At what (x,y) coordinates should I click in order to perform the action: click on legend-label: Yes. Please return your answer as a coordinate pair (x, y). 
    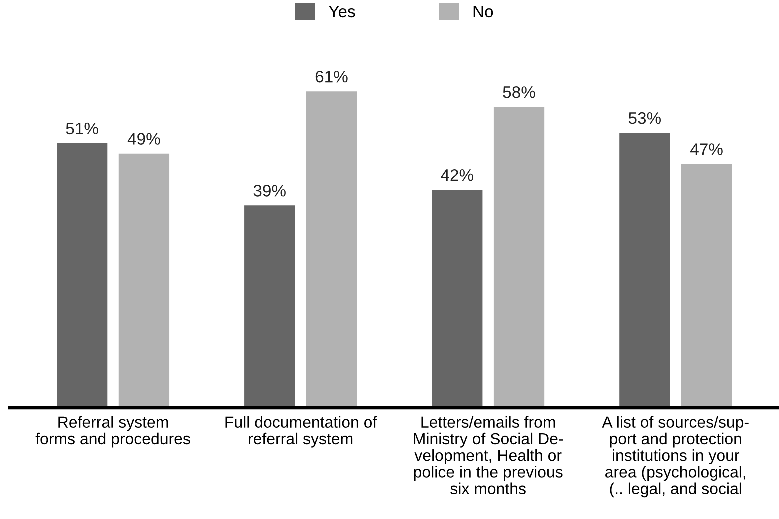
    Looking at the image, I should click on (342, 12).